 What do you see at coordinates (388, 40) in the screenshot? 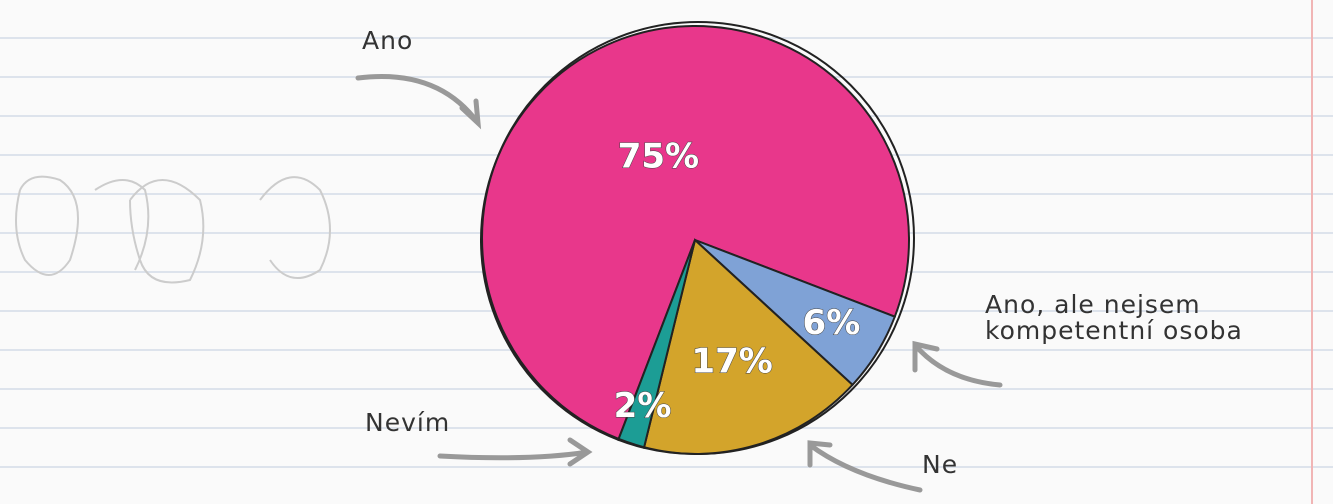
I see `category-label: Ano` at bounding box center [388, 40].